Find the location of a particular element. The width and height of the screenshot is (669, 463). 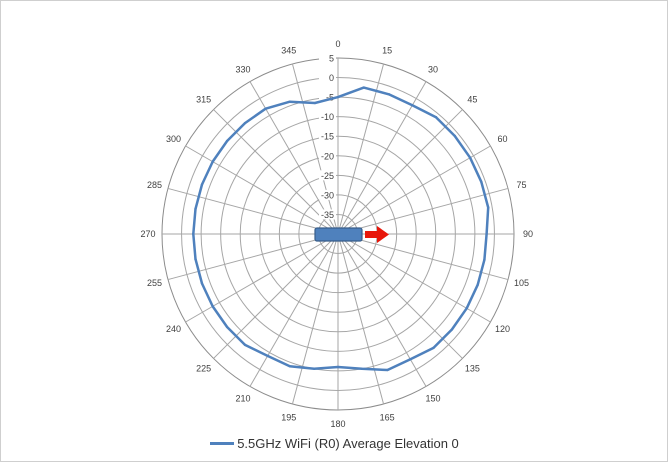

radial-tick-label: -30 is located at coordinates (327, 195).